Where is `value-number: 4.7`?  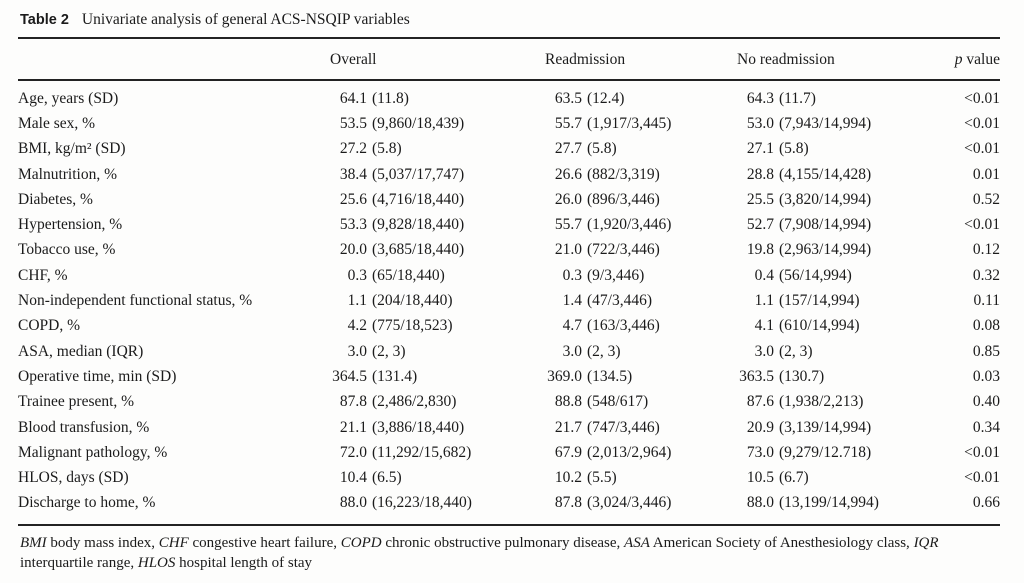
value-number: 4.7 is located at coordinates (572, 326).